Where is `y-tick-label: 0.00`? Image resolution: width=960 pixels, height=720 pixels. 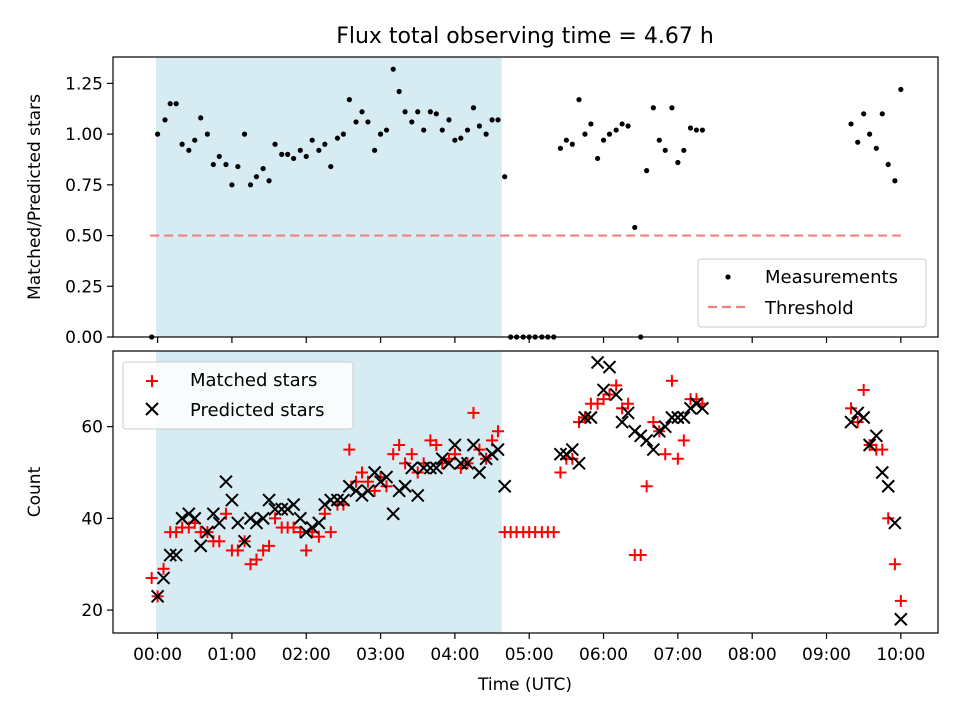 y-tick-label: 0.00 is located at coordinates (84, 338).